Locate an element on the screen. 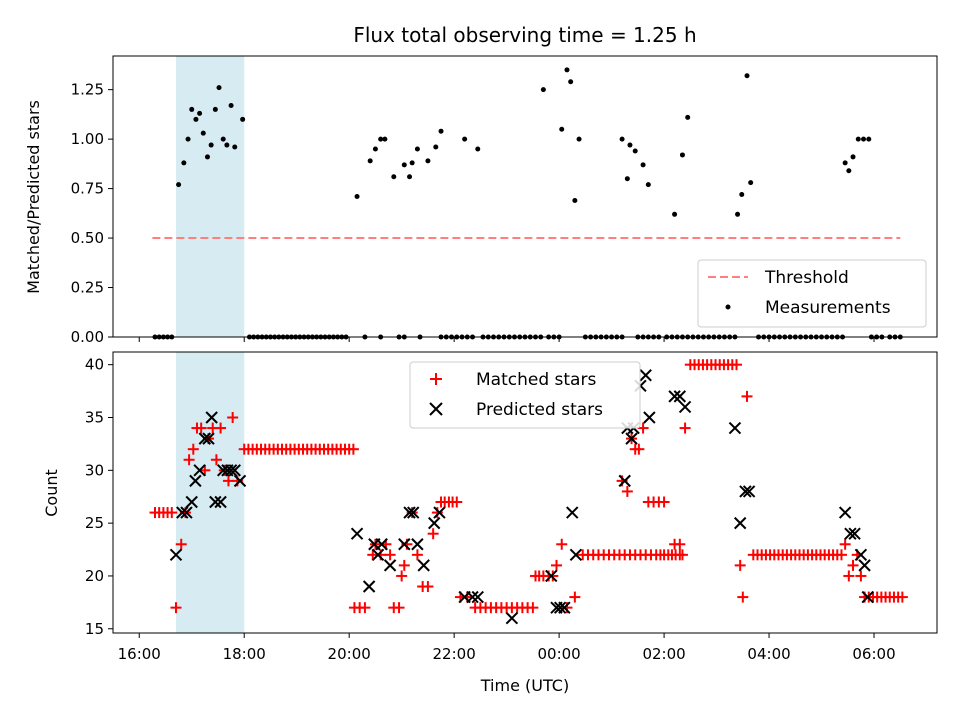 The width and height of the screenshot is (960, 720). top-legend-box is located at coordinates (812, 293).